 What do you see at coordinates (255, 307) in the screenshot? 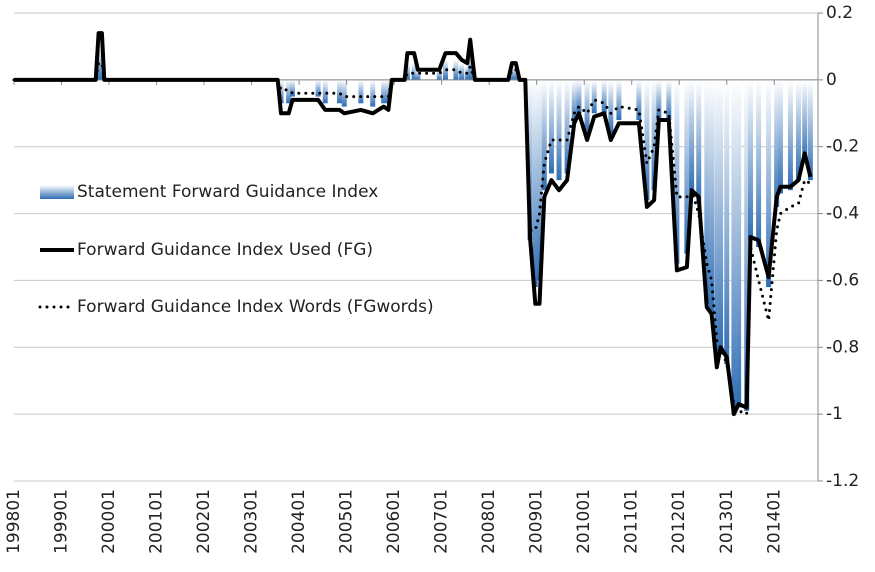
I see `legend-label: Forward Guidance Index Words (FGwords)` at bounding box center [255, 307].